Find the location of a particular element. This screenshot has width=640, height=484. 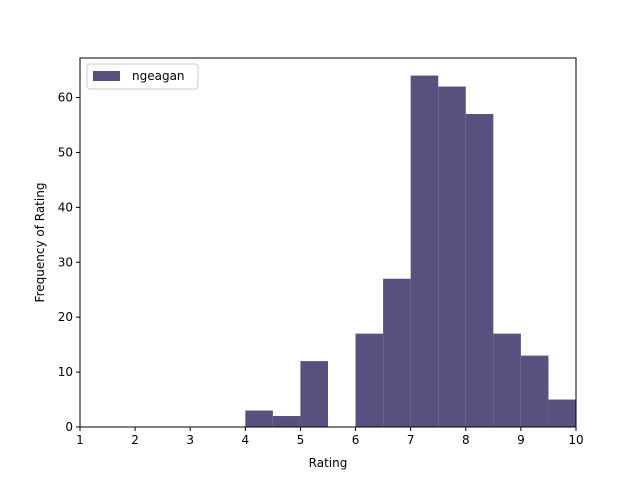

y-tick-label: 60 is located at coordinates (65, 98).